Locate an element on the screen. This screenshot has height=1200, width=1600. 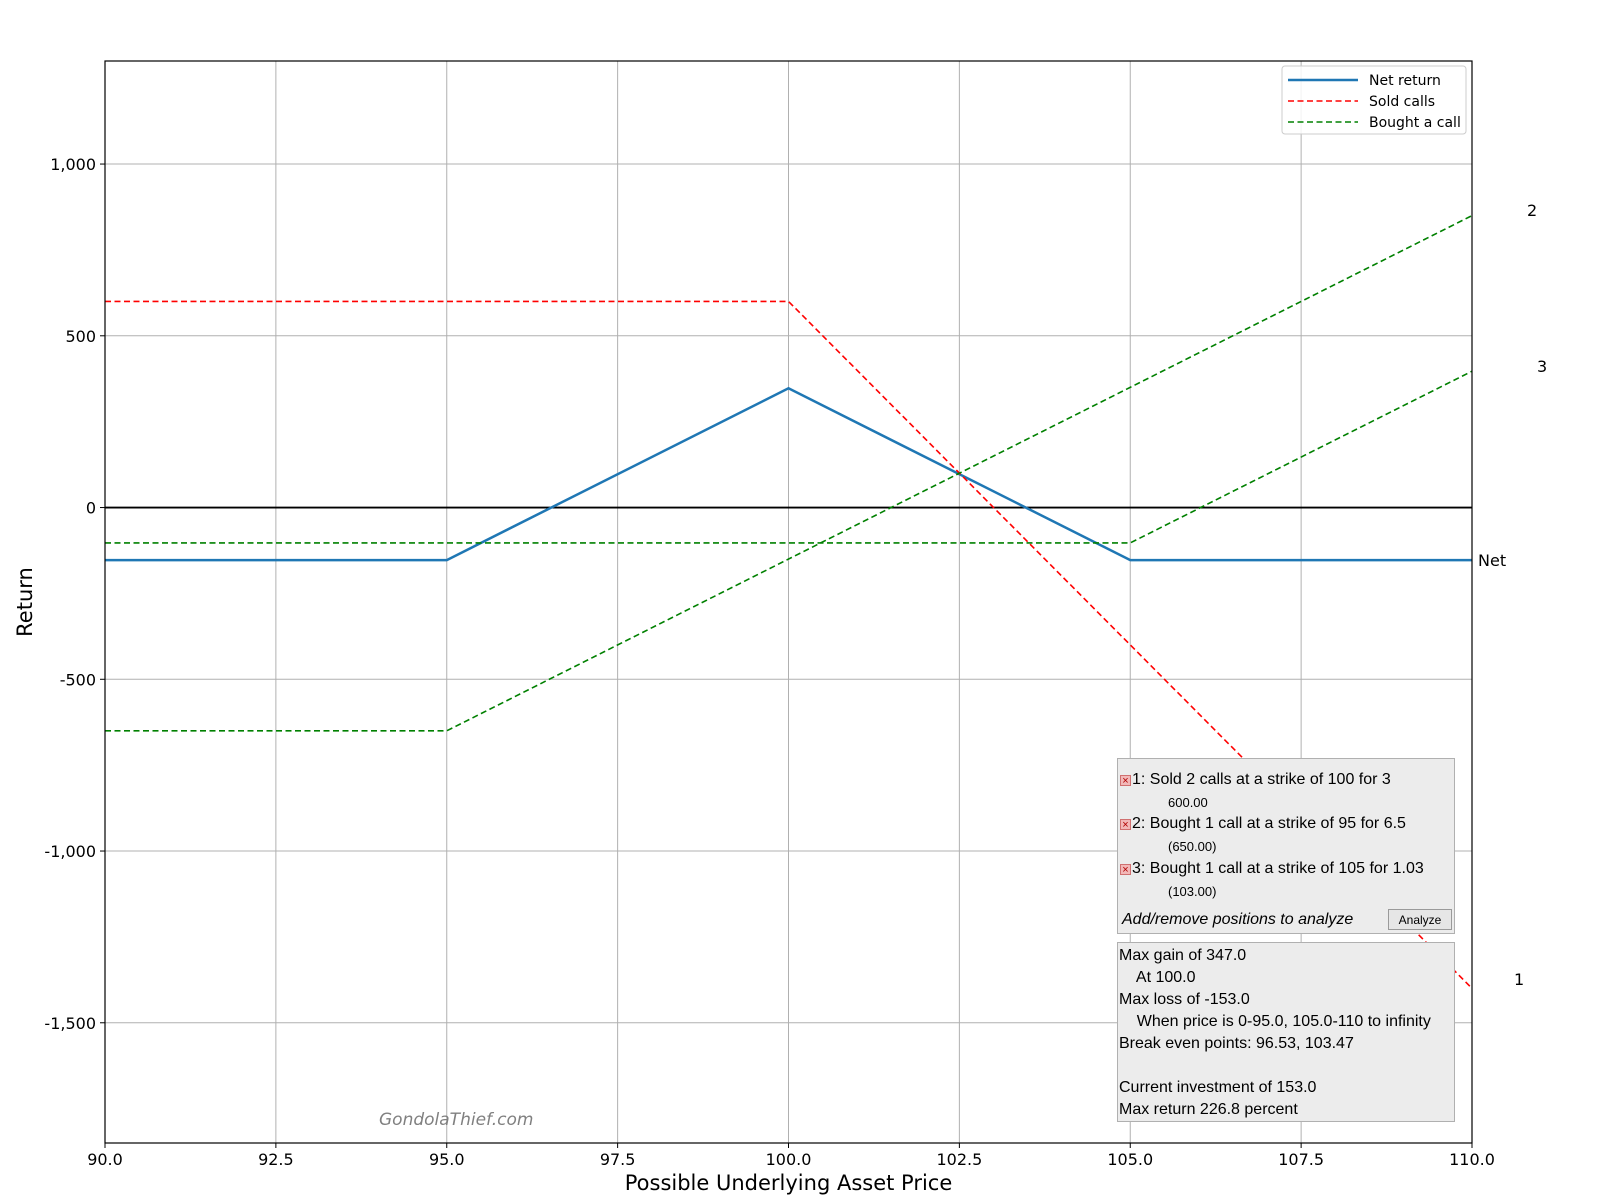
x-axis-title: Possible Underlying Asset Price is located at coordinates (789, 1183).